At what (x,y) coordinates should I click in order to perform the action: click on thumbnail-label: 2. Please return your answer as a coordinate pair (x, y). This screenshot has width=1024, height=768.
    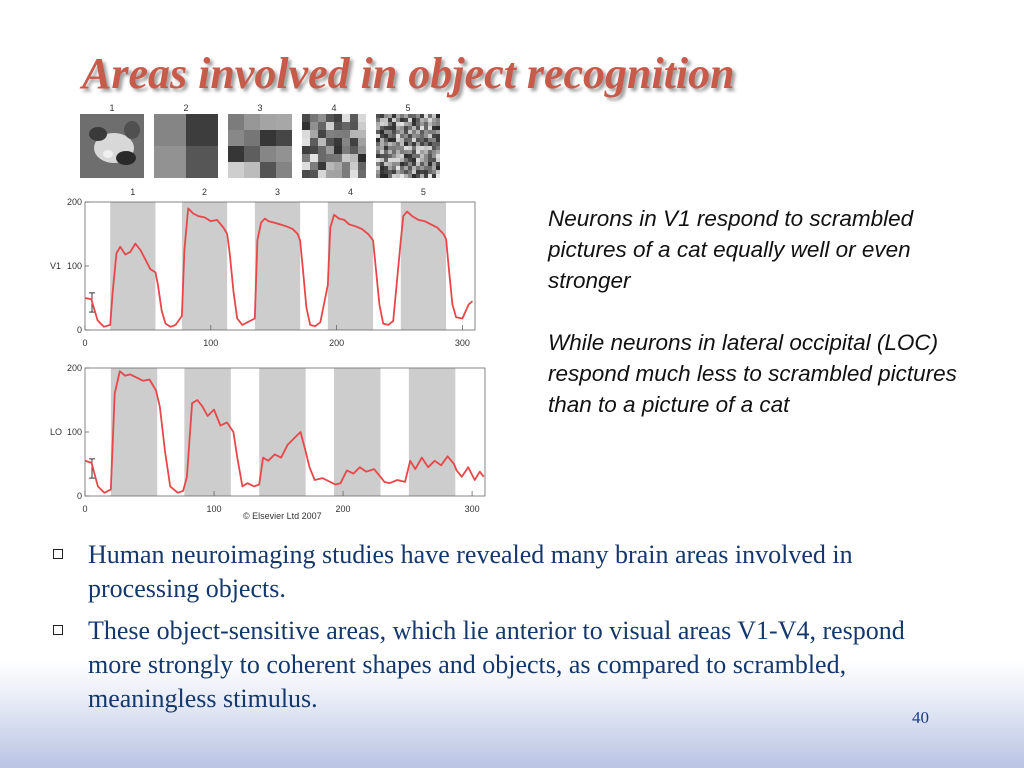
    Looking at the image, I should click on (186, 108).